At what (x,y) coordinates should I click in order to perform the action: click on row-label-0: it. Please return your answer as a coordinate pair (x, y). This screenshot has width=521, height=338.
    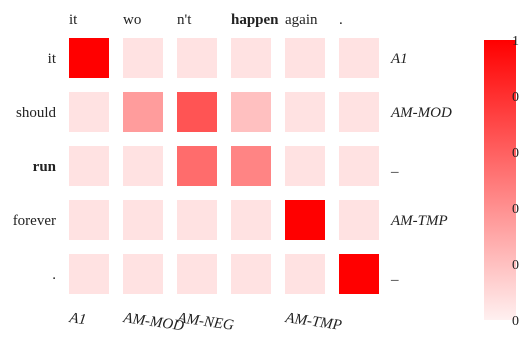
    Looking at the image, I should click on (52, 59).